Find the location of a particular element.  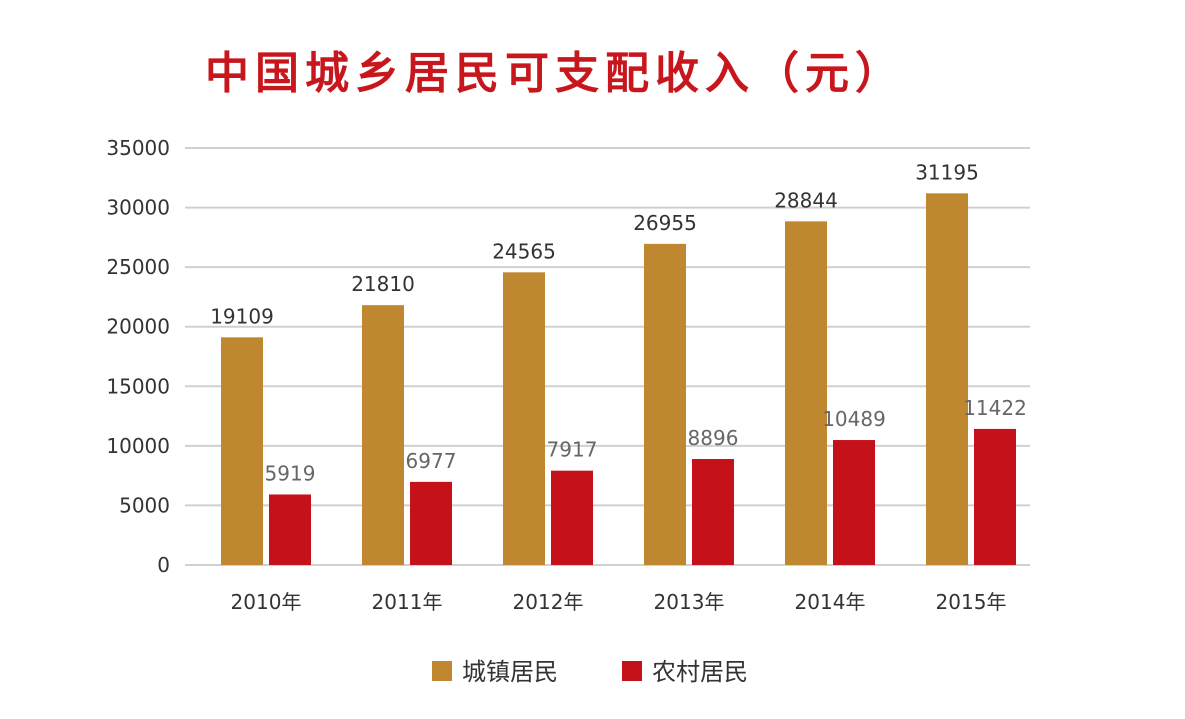

y-tick-label: 25000 is located at coordinates (138, 267).